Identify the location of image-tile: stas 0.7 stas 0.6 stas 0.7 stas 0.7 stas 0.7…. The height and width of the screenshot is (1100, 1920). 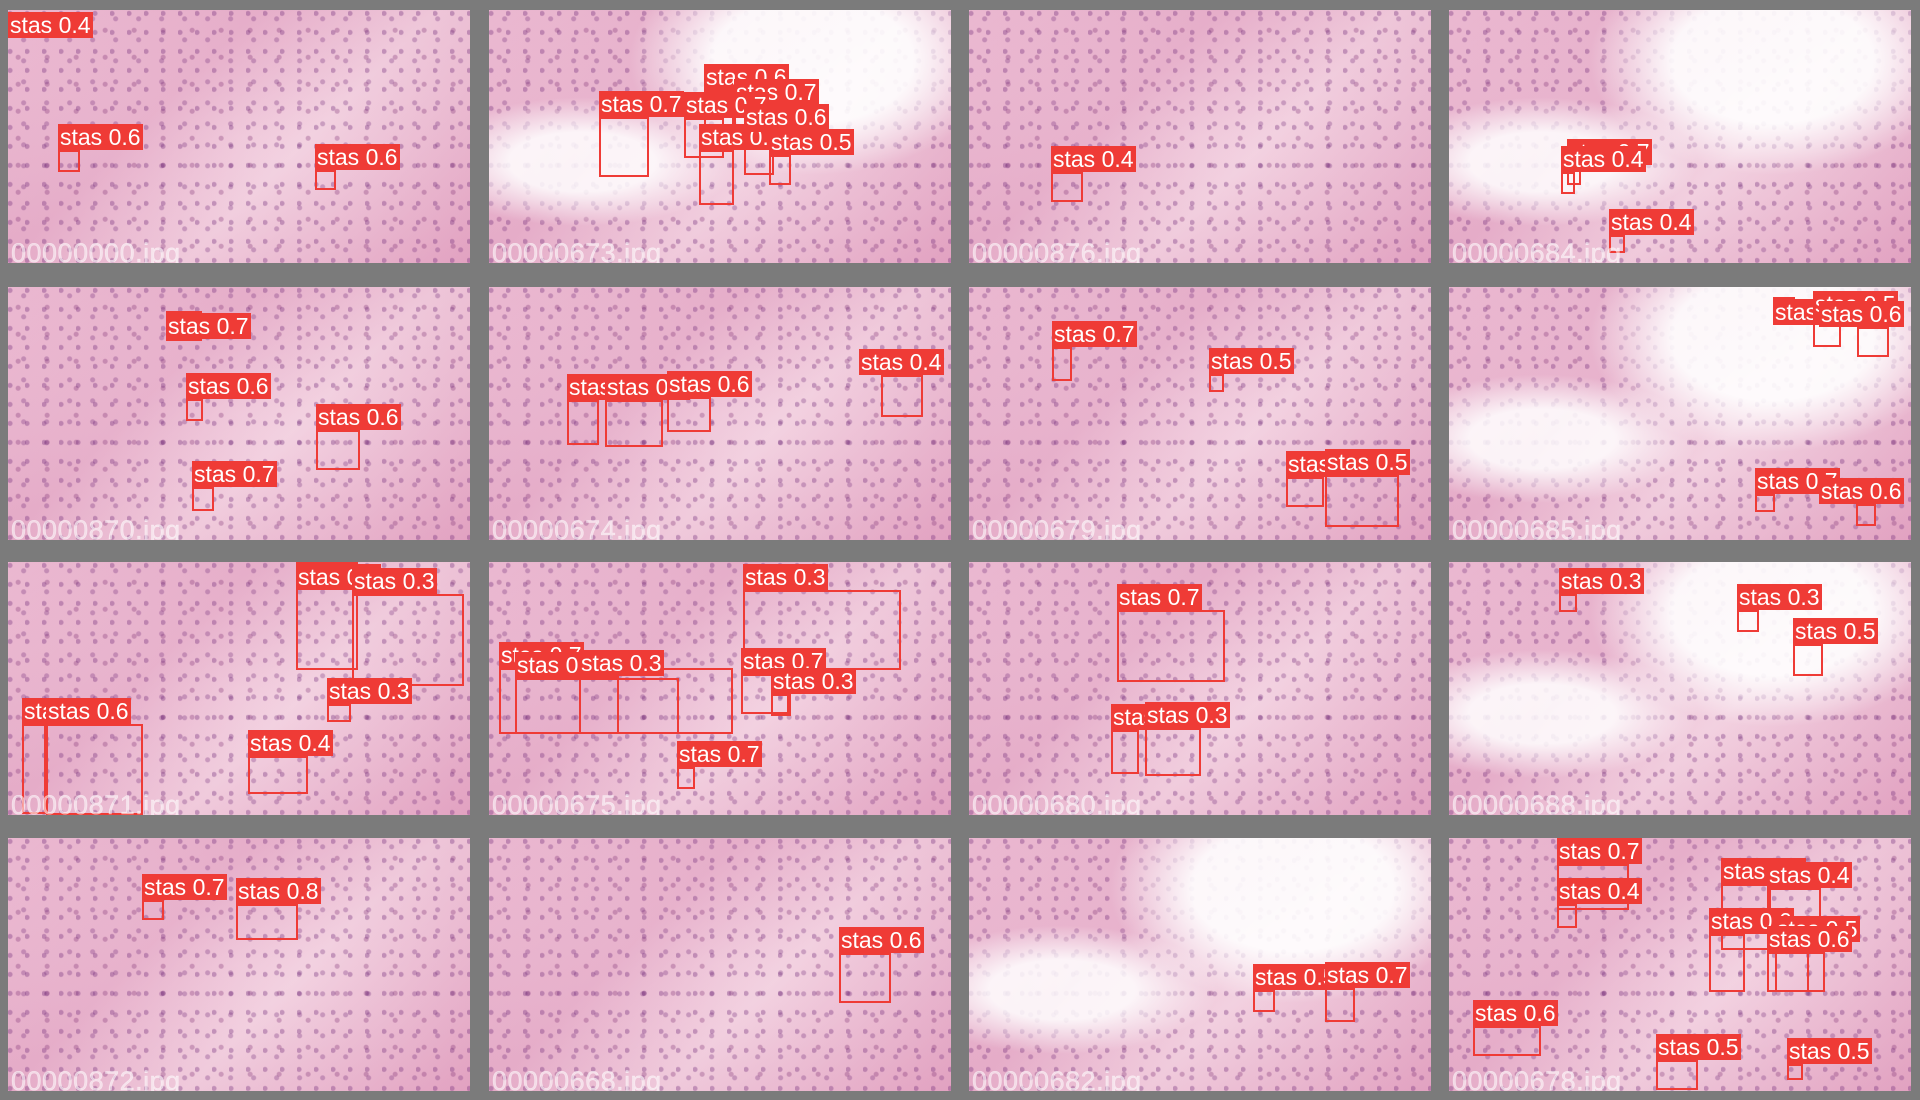
(720, 136).